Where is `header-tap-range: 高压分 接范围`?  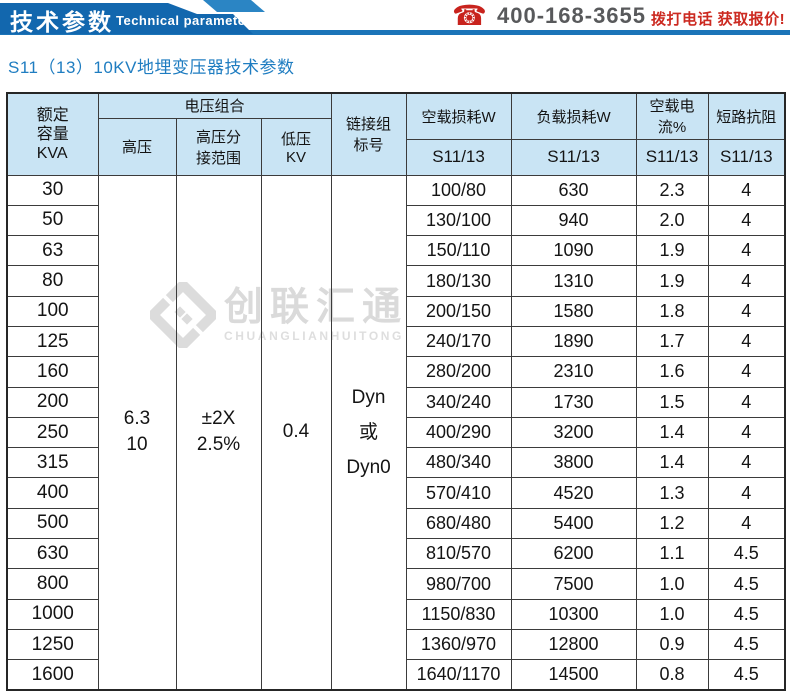 header-tap-range: 高压分 接范围 is located at coordinates (218, 146).